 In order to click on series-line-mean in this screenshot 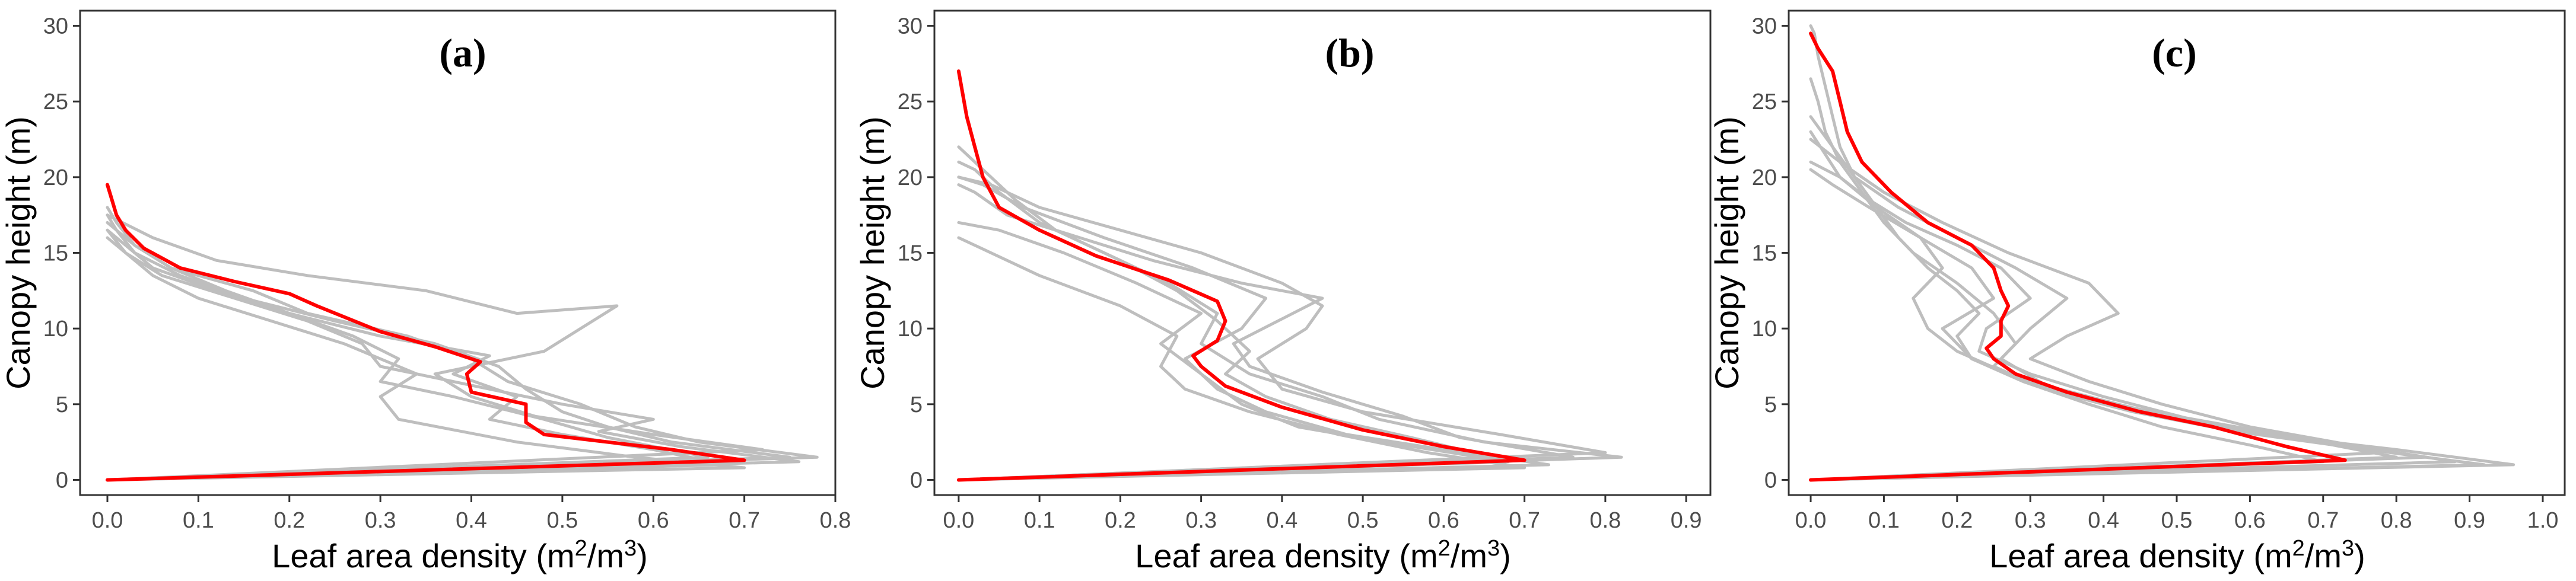, I will do `click(426, 332)`.